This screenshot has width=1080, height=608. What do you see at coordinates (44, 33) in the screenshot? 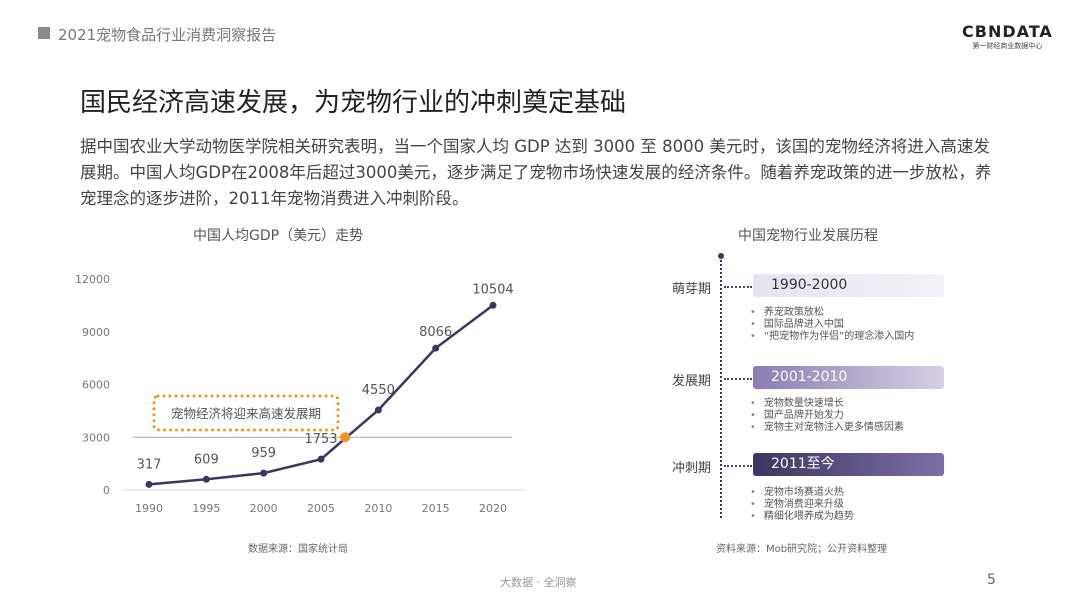
I see `header-square-icon` at bounding box center [44, 33].